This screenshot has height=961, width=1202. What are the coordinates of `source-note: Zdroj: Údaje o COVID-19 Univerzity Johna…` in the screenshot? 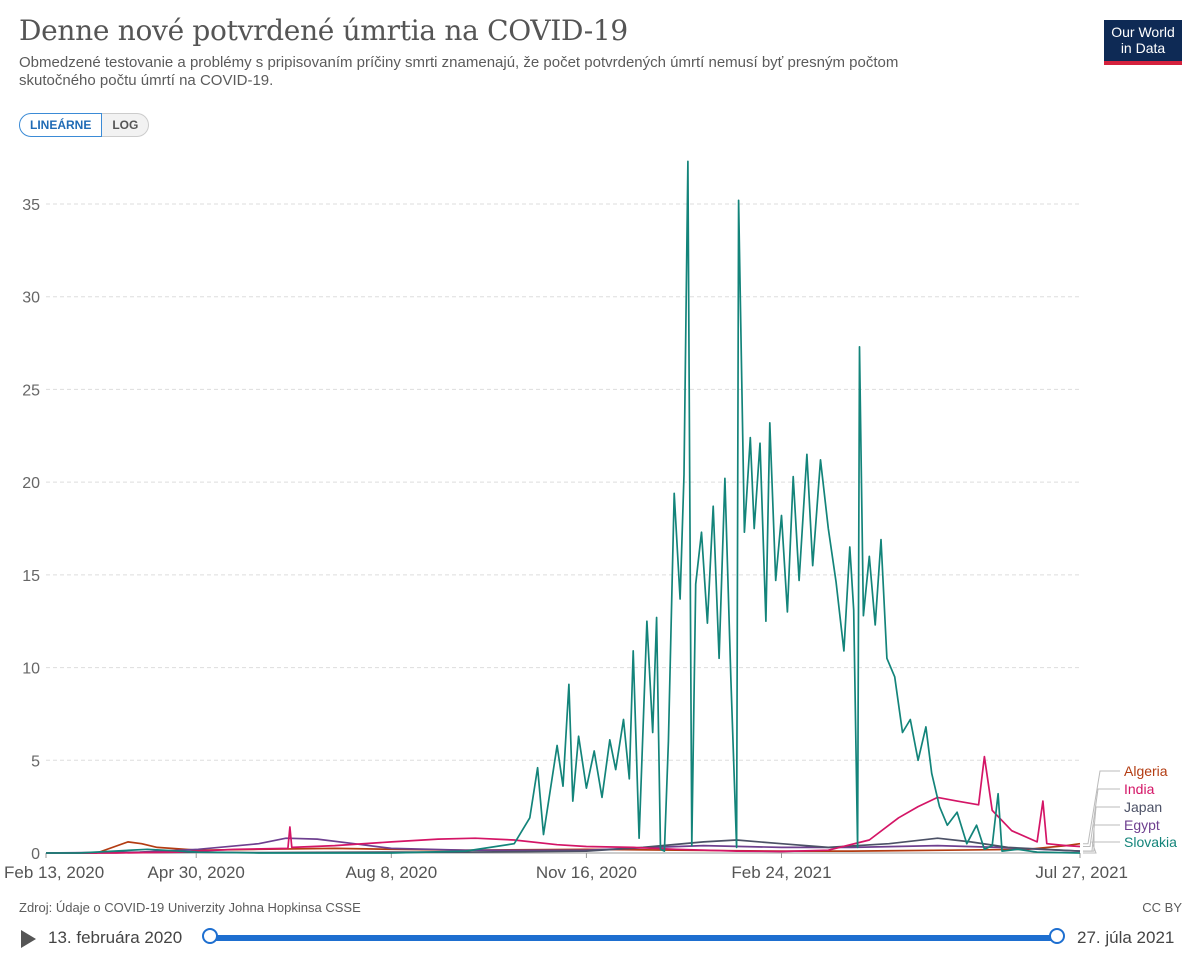 It's located at (190, 907).